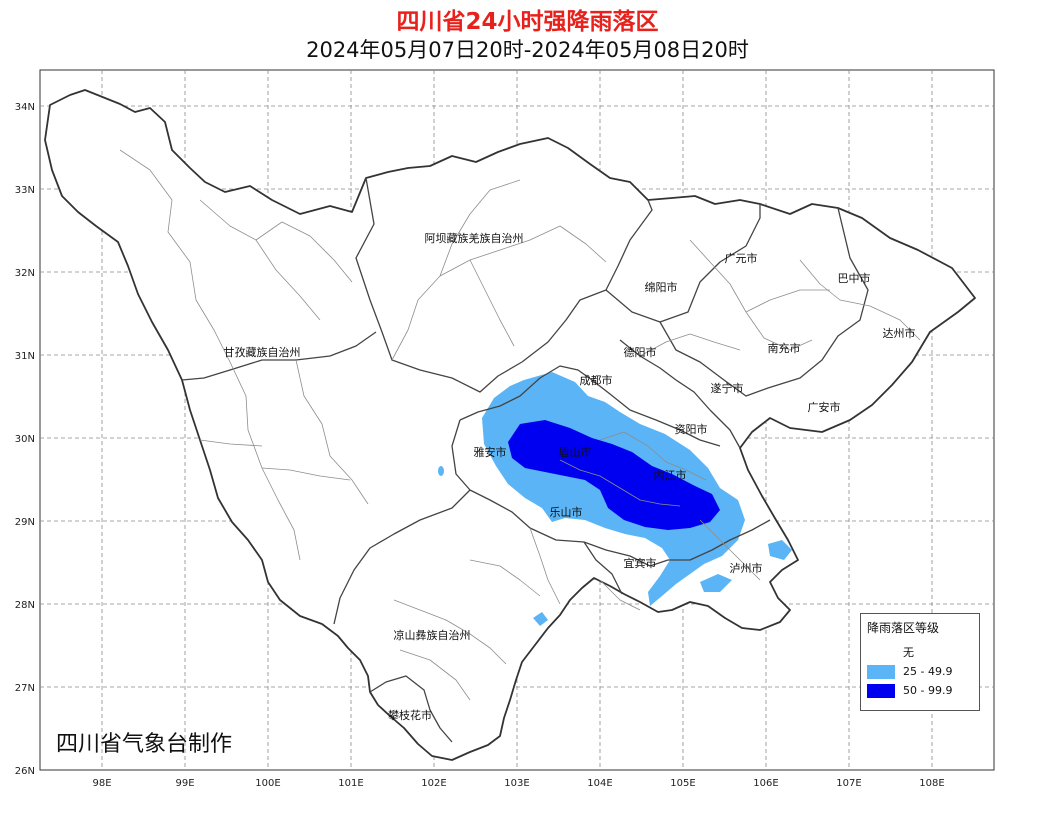  Describe the element at coordinates (854, 278) in the screenshot. I see `city-label-bazhong: 巴中市` at that location.